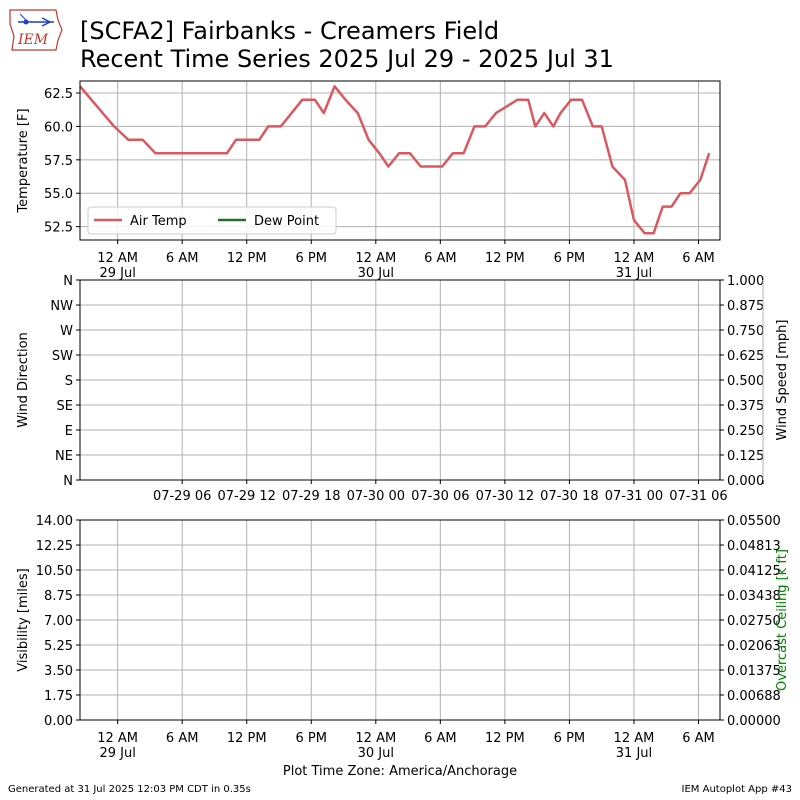 The width and height of the screenshot is (800, 800). Describe the element at coordinates (698, 496) in the screenshot. I see `panel2-xtick-label: 07-31 06` at that location.